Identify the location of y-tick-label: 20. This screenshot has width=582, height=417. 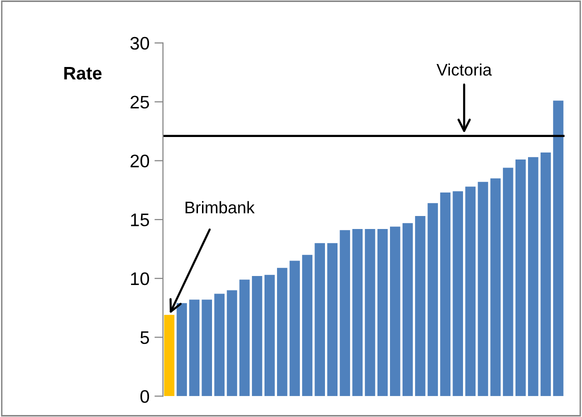
(140, 161).